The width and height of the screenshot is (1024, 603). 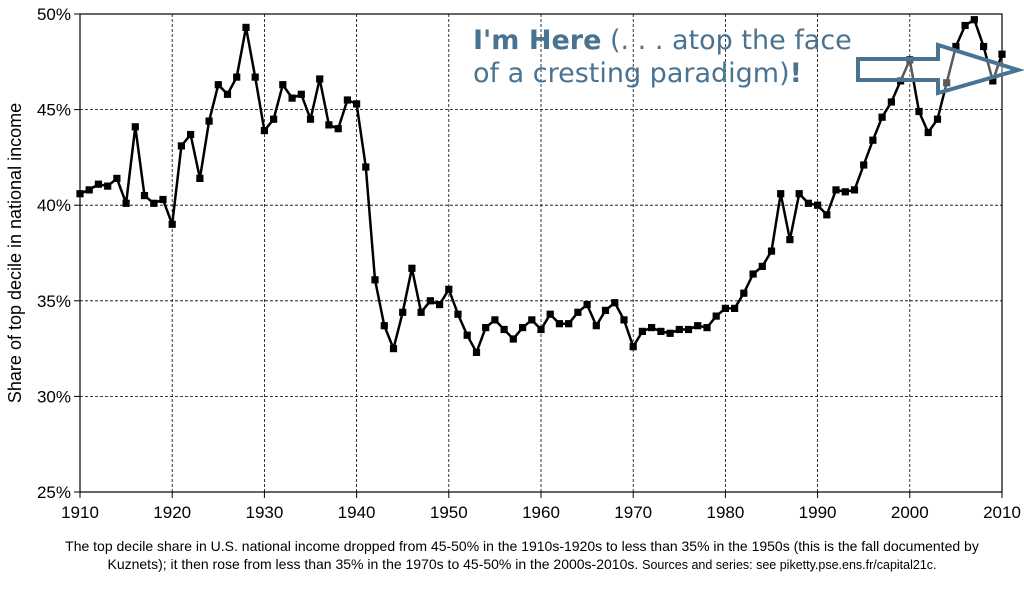 I want to click on annotation-bold: I'm Here, so click(x=537, y=40).